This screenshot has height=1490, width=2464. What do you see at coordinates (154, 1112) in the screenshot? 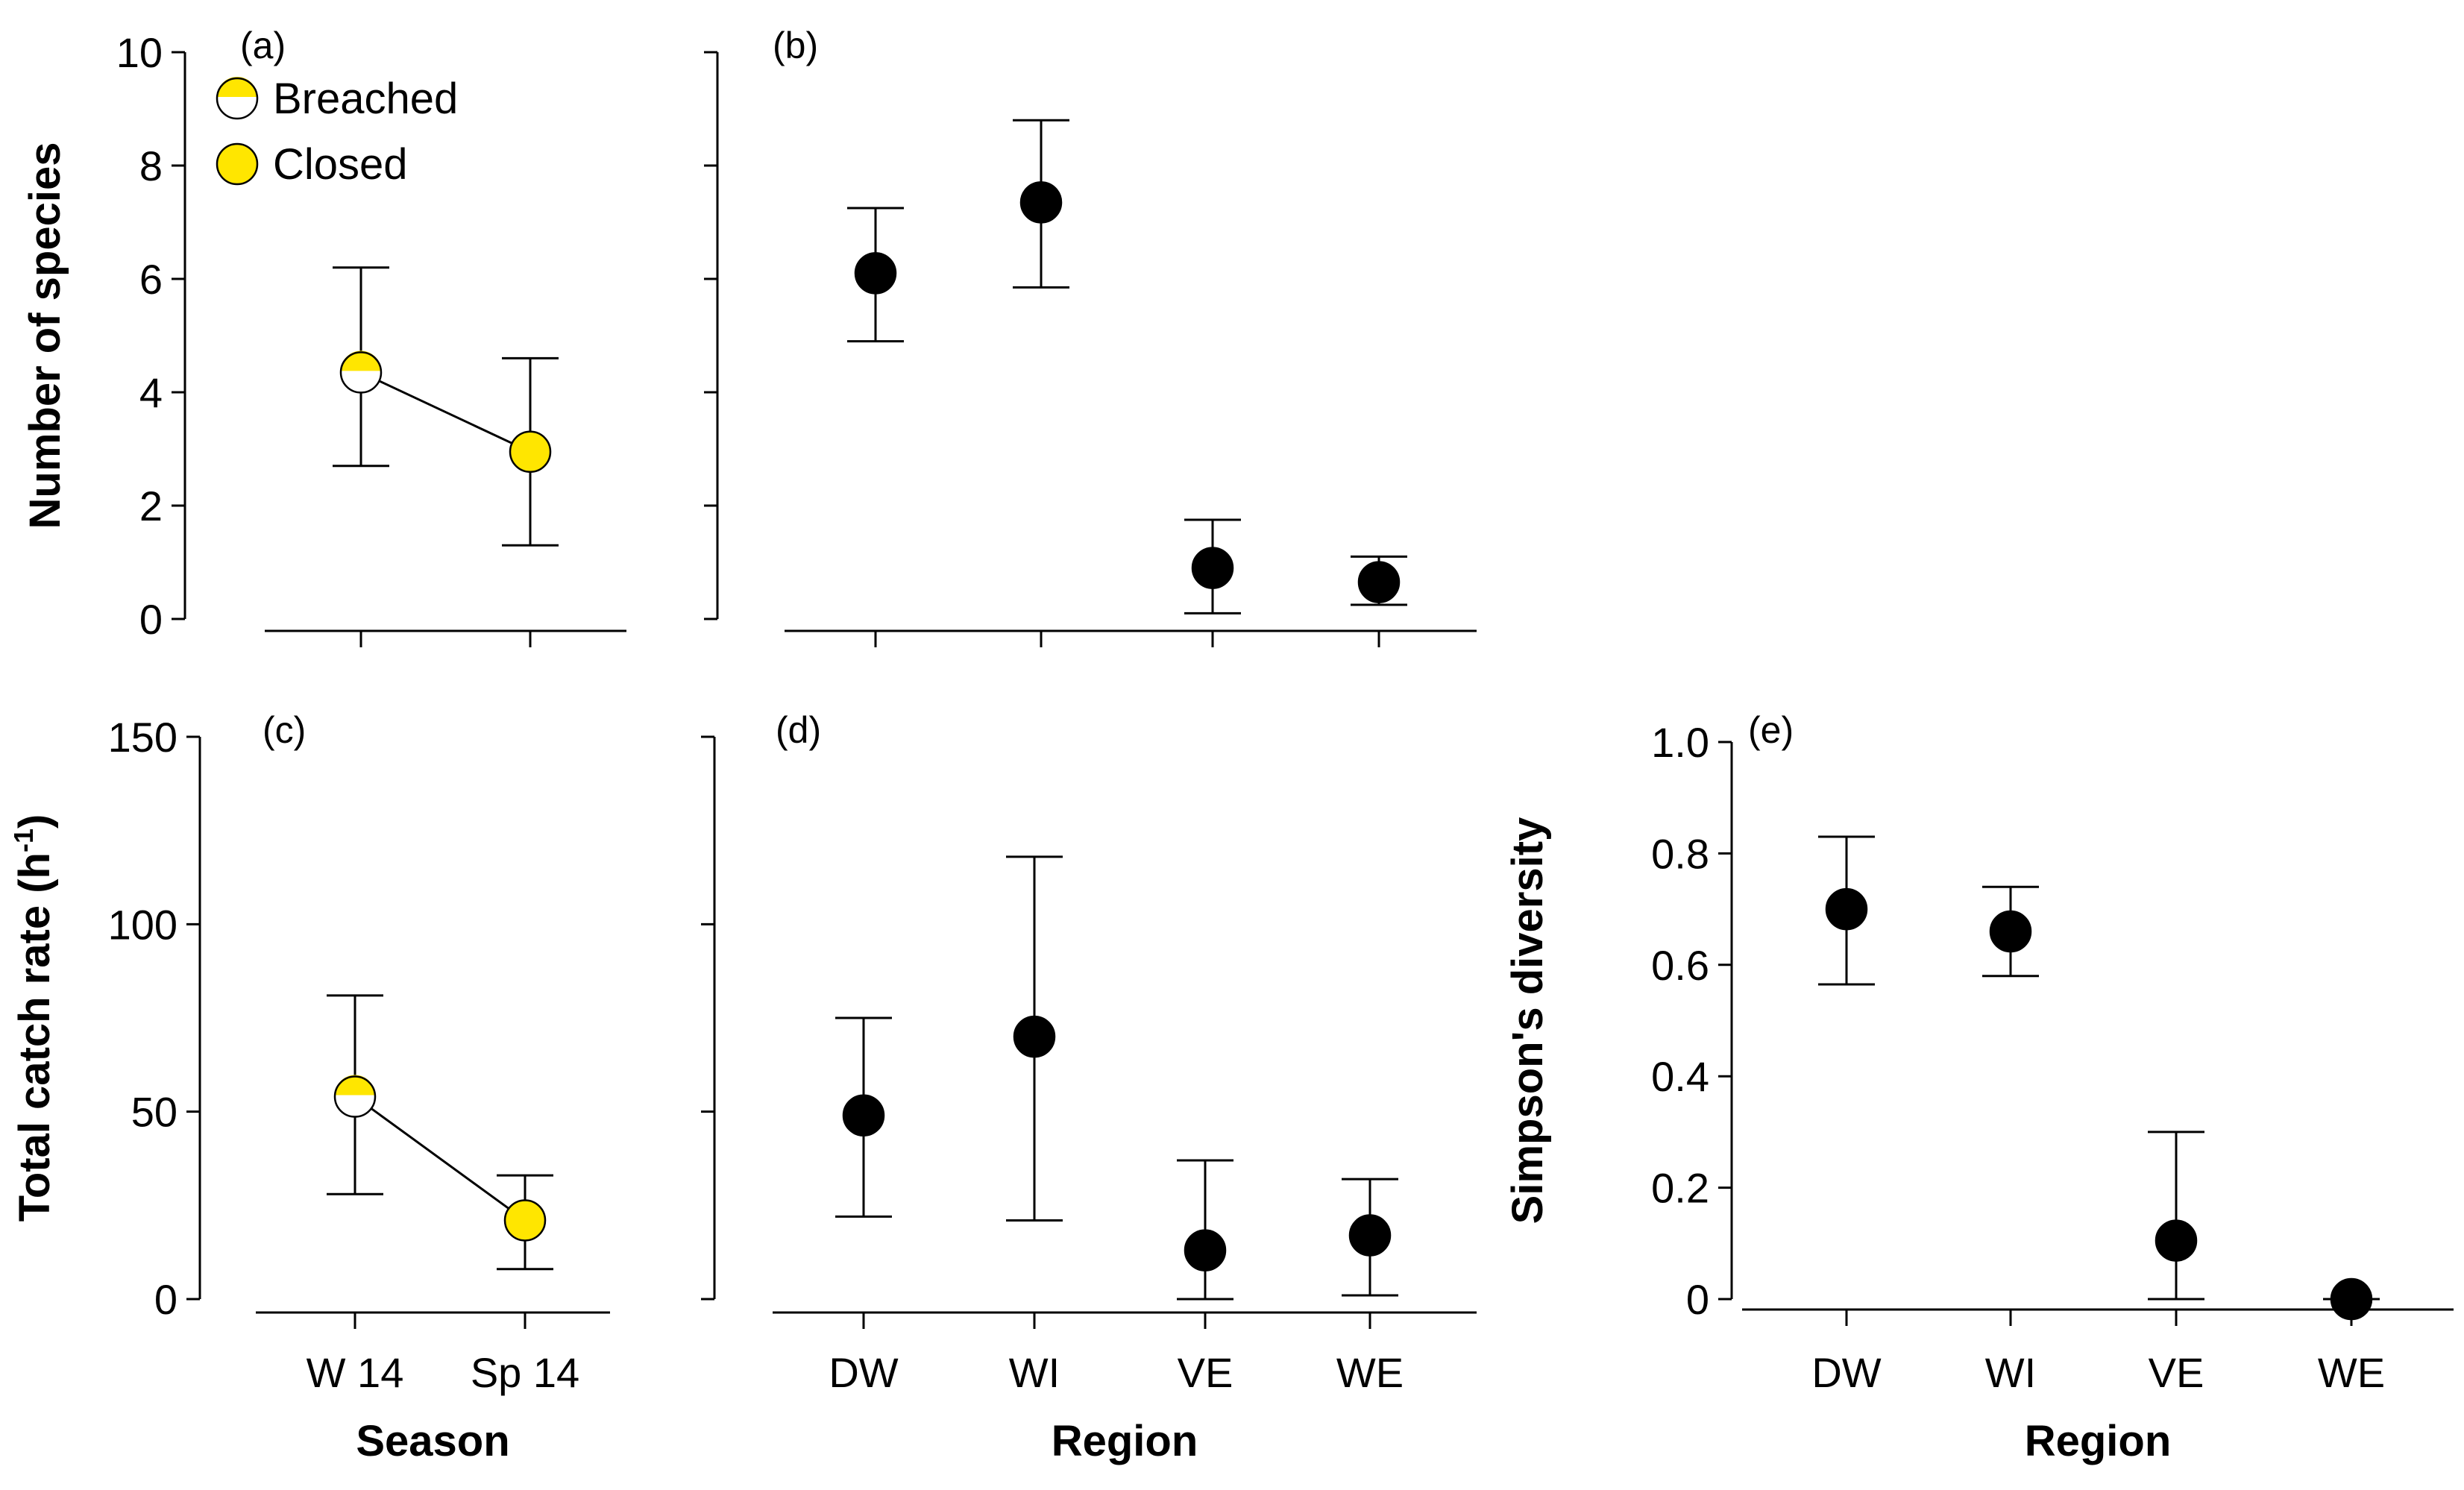
I see `y-tick-label: 50` at bounding box center [154, 1112].